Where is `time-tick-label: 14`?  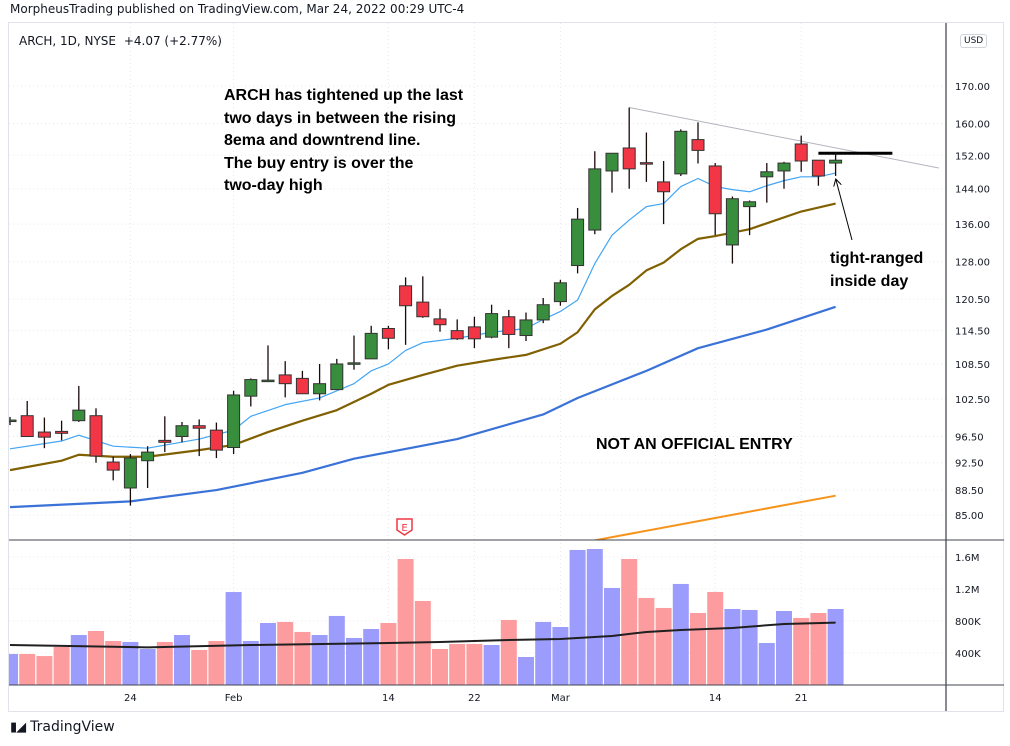 time-tick-label: 14 is located at coordinates (388, 698).